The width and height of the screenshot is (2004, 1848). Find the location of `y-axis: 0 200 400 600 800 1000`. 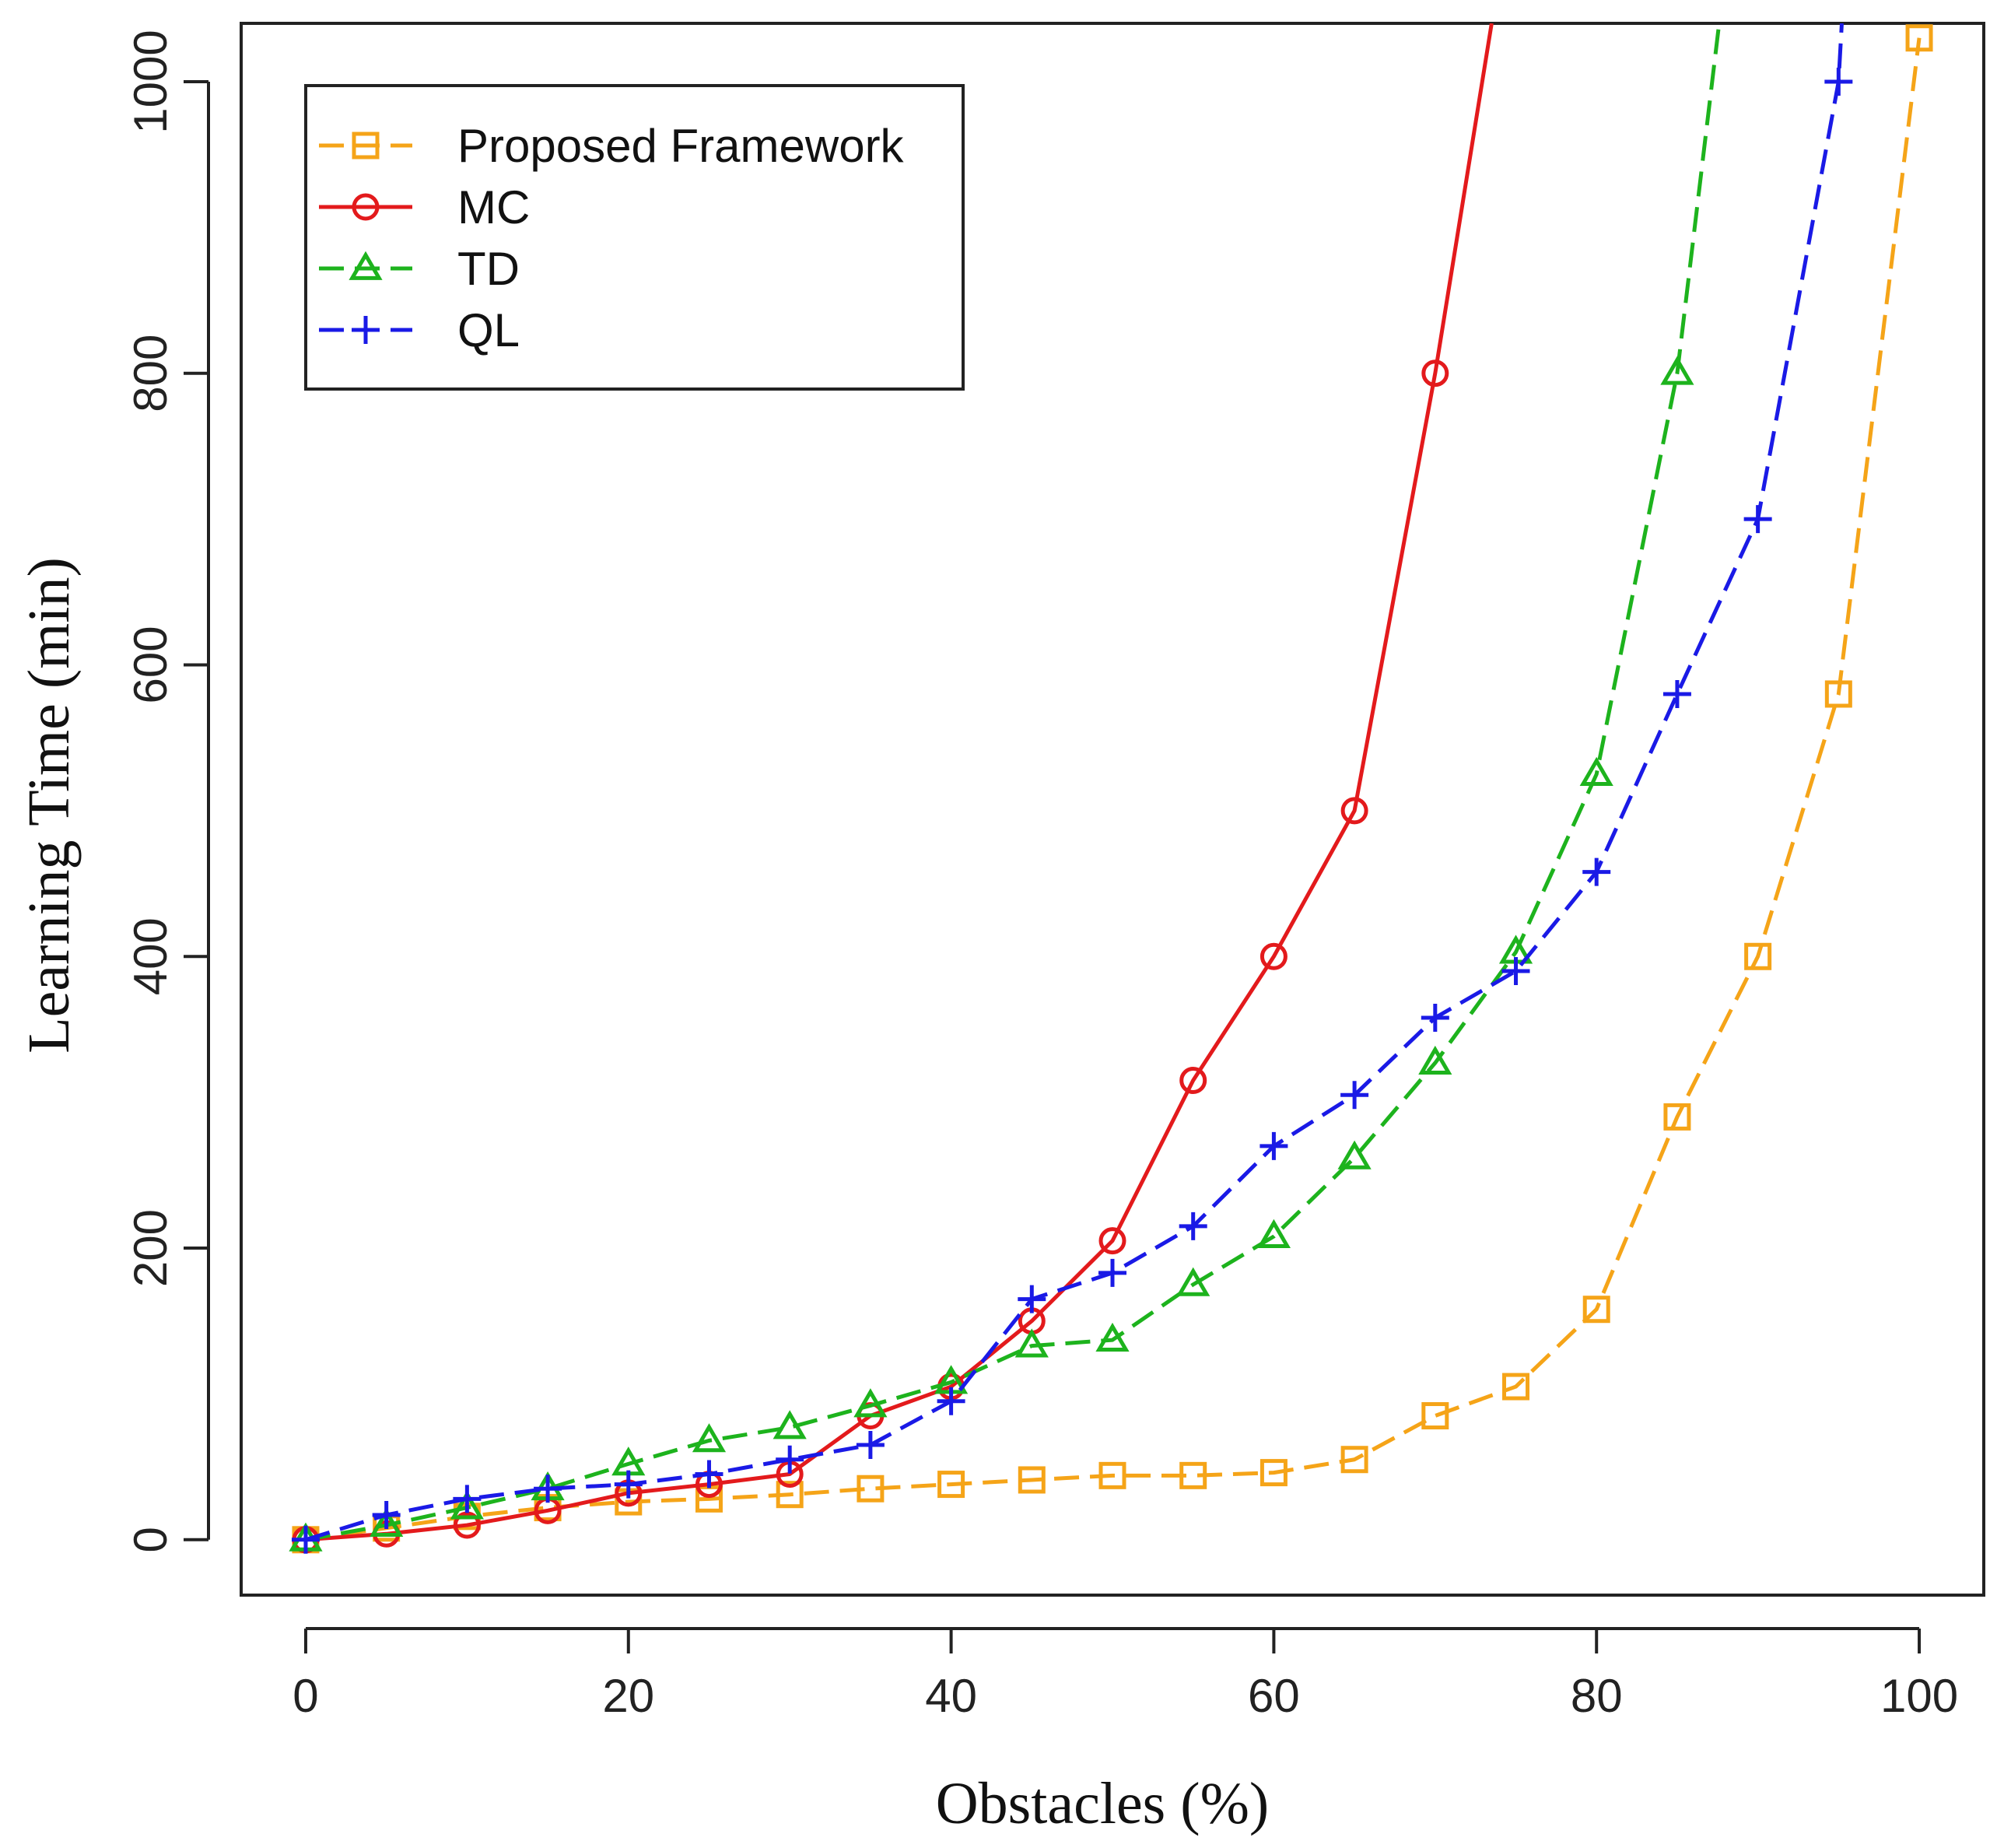

y-axis: 0 200 400 600 800 1000 is located at coordinates (167, 791).